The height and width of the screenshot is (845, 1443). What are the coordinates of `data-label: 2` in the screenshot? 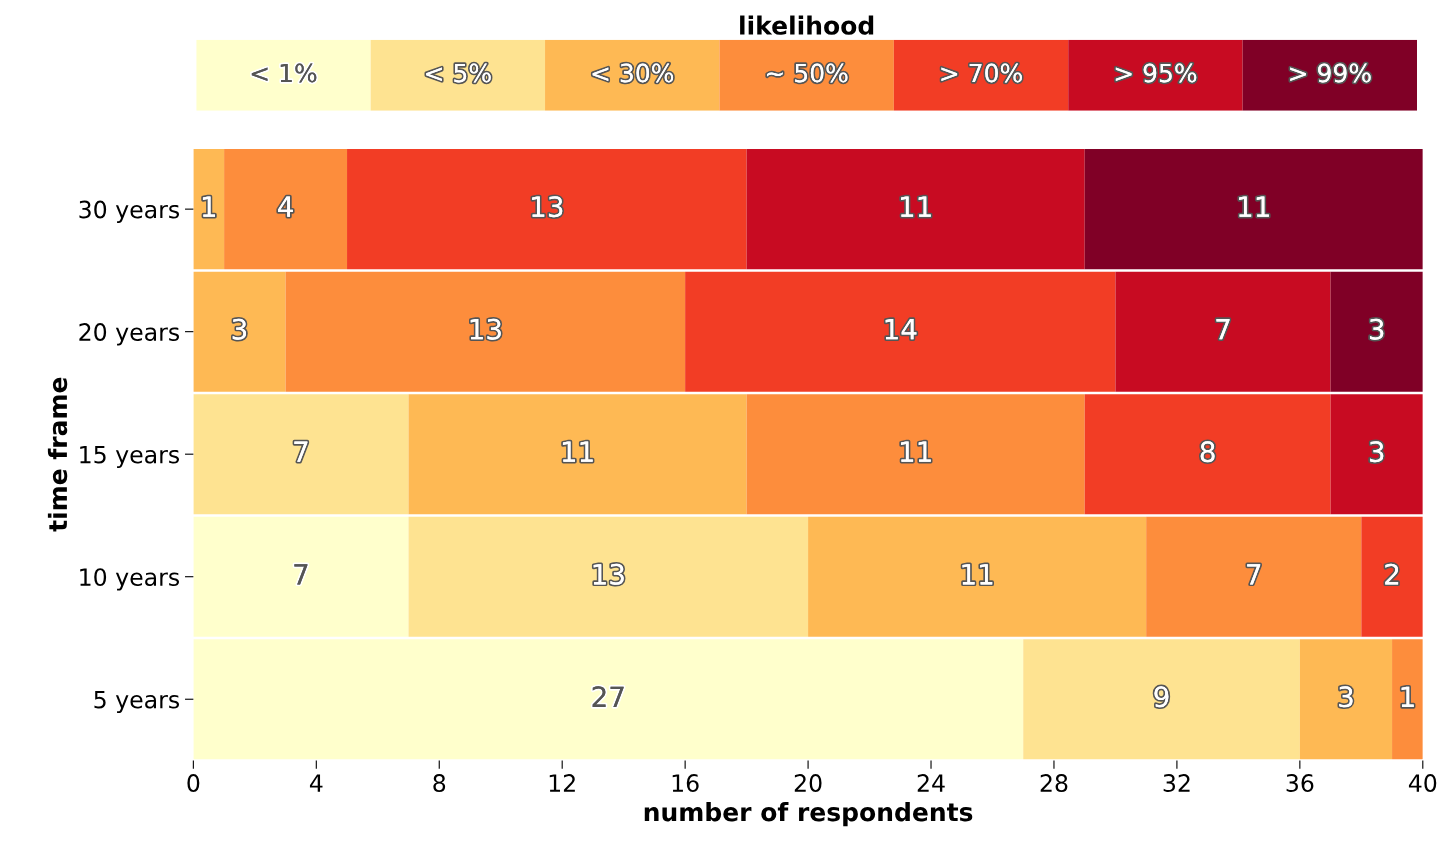 It's located at (1392, 574).